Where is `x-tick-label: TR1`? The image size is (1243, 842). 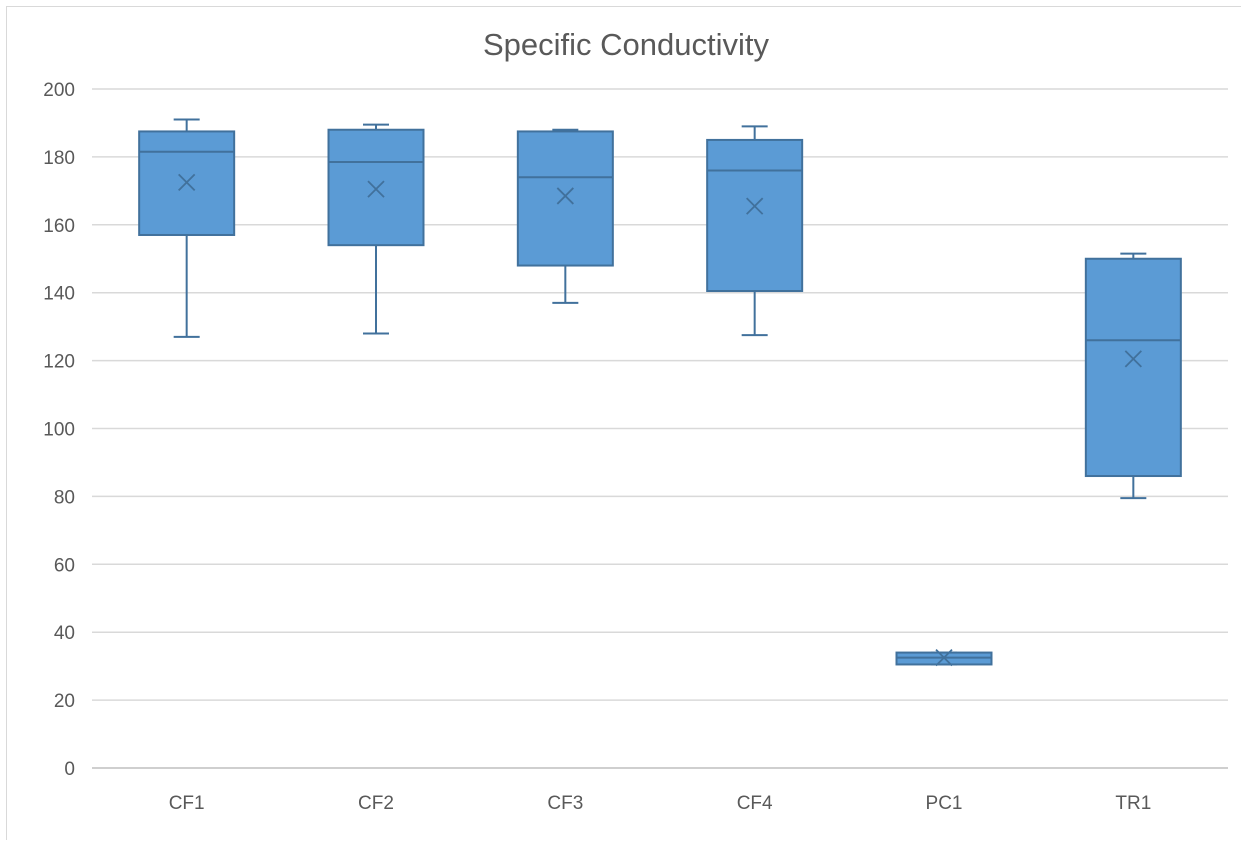 x-tick-label: TR1 is located at coordinates (1133, 803).